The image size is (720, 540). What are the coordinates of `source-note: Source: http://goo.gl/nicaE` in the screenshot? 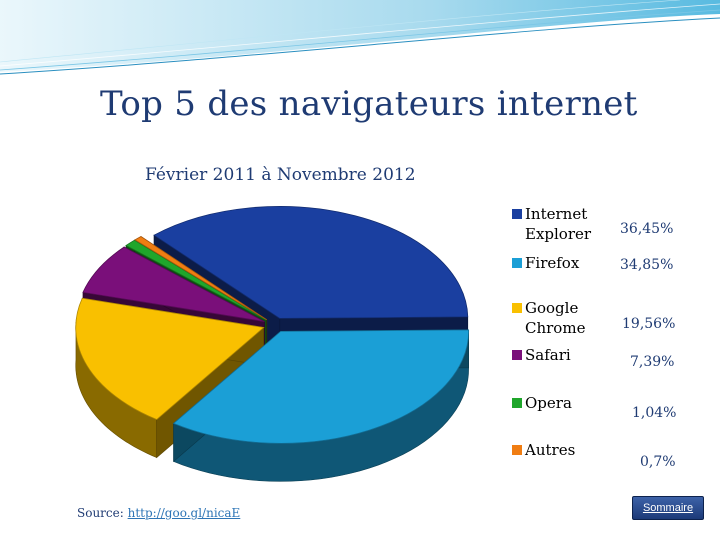 It's located at (158, 513).